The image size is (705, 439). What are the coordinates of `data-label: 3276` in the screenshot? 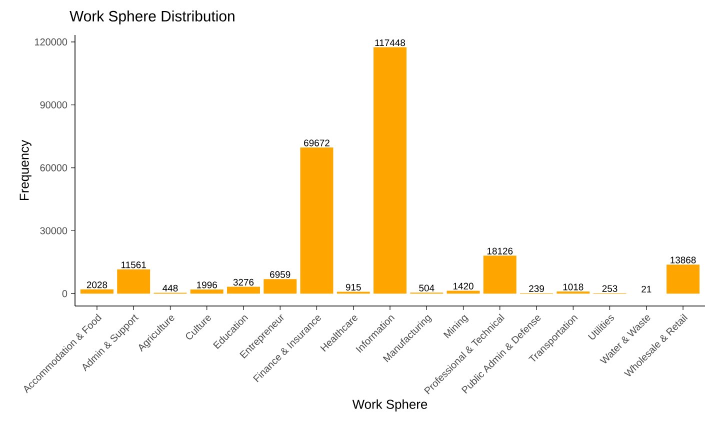 It's located at (243, 282).